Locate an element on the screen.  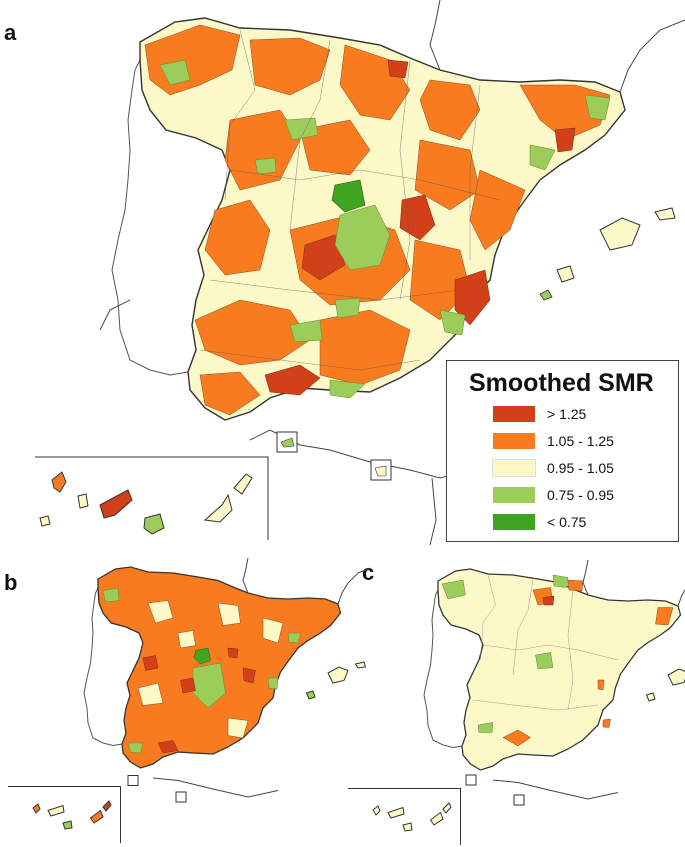
legend-item-very-high: > 1.25 is located at coordinates (539, 414).